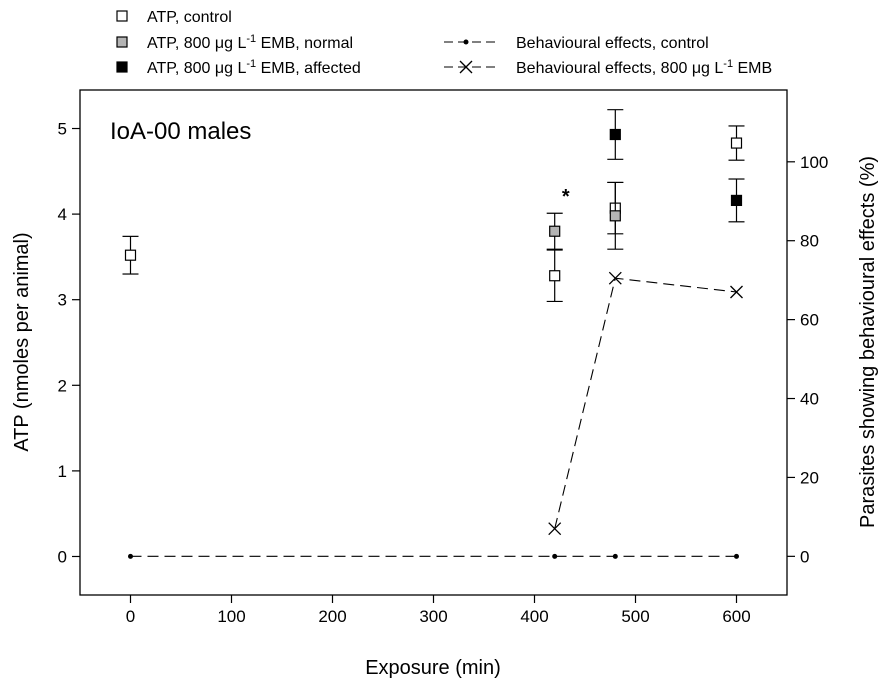 The width and height of the screenshot is (893, 688). Describe the element at coordinates (433, 668) in the screenshot. I see `x-axis-title: Exposure (min)` at that location.